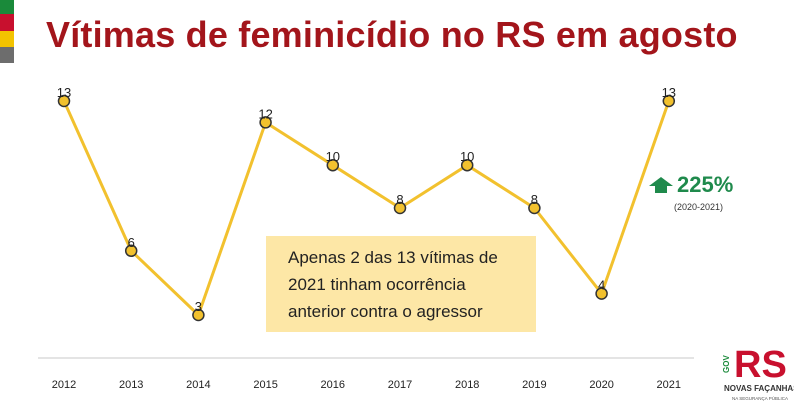 The image size is (800, 409). What do you see at coordinates (760, 398) in the screenshot?
I see `logo-subtagline: NA SEGURANÇA PÚBLICA` at bounding box center [760, 398].